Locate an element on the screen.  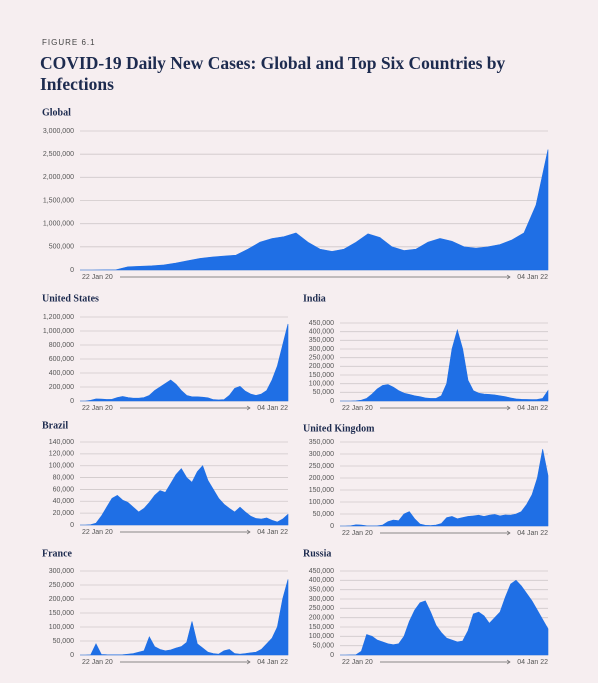
y-tick-label: 2,000,000 is located at coordinates (58, 177).